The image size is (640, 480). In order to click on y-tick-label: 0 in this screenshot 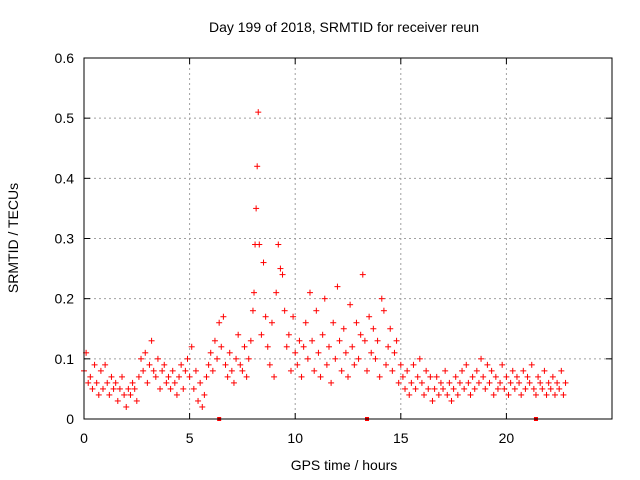, I will do `click(70, 419)`.